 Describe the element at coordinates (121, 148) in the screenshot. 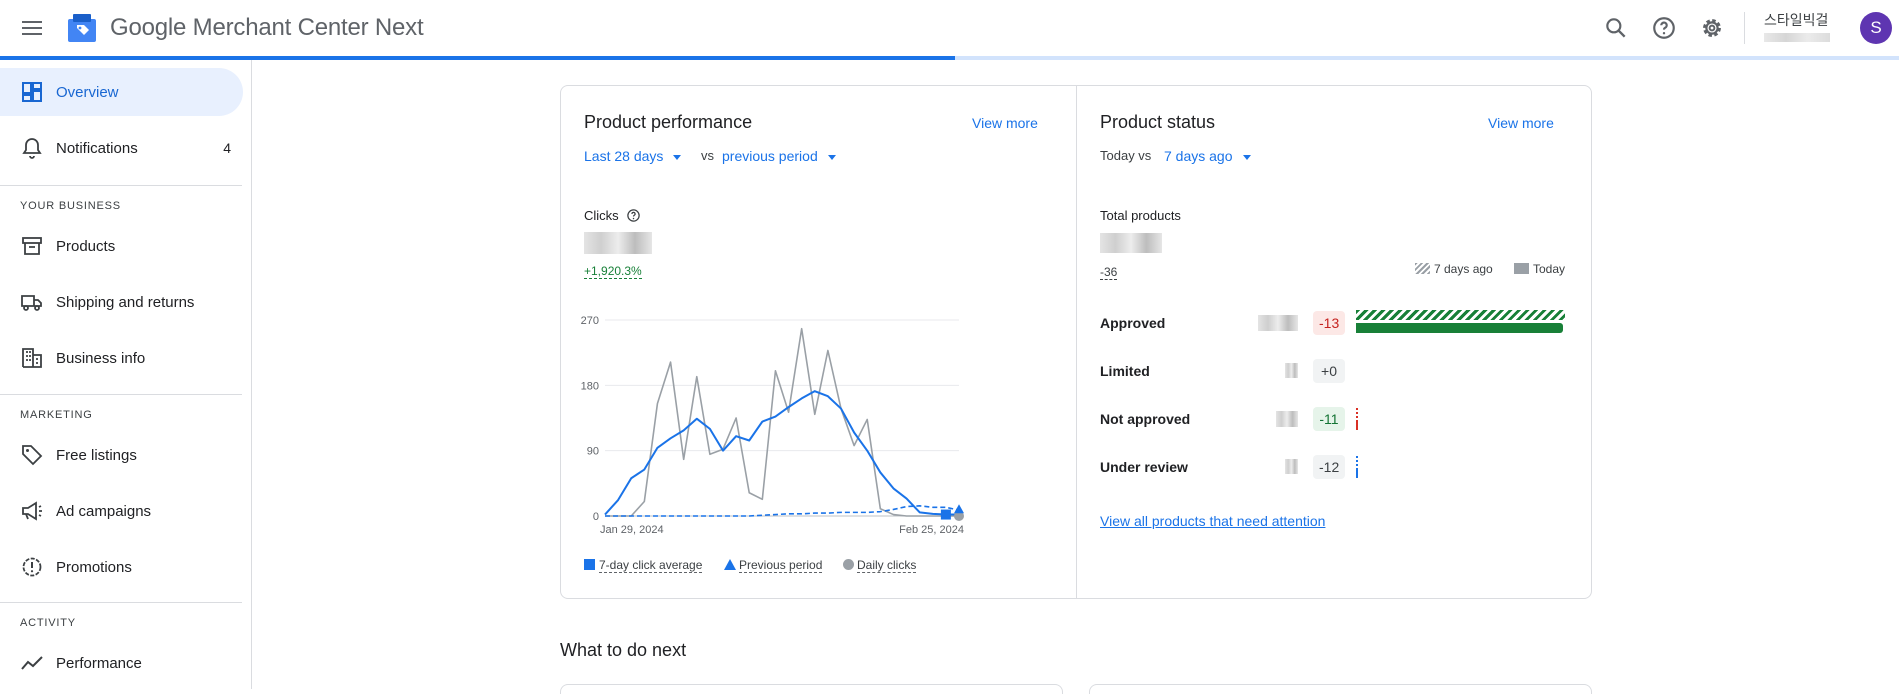

I see `sidebar-item-notifications: Notifications 4` at that location.